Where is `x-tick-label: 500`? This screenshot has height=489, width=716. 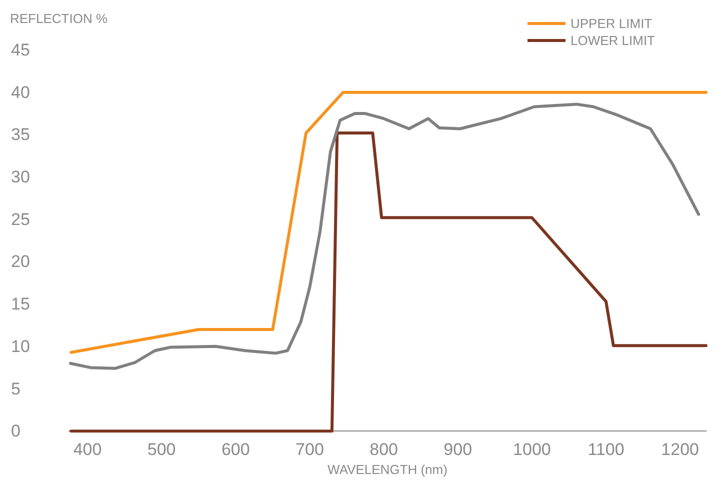
x-tick-label: 500 is located at coordinates (161, 450).